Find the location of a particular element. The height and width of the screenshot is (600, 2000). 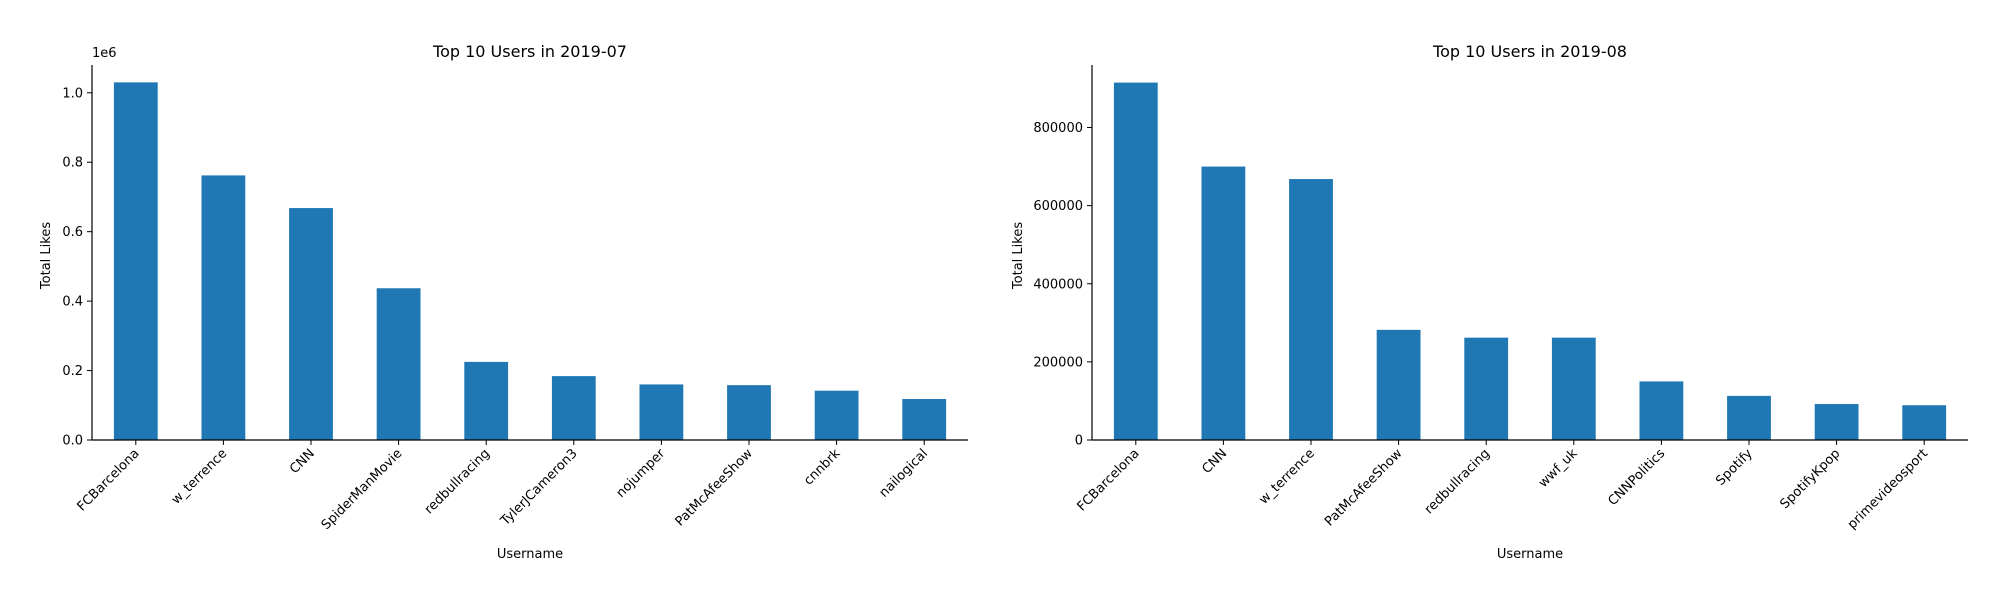

bar-spidermanmovie is located at coordinates (398, 364).